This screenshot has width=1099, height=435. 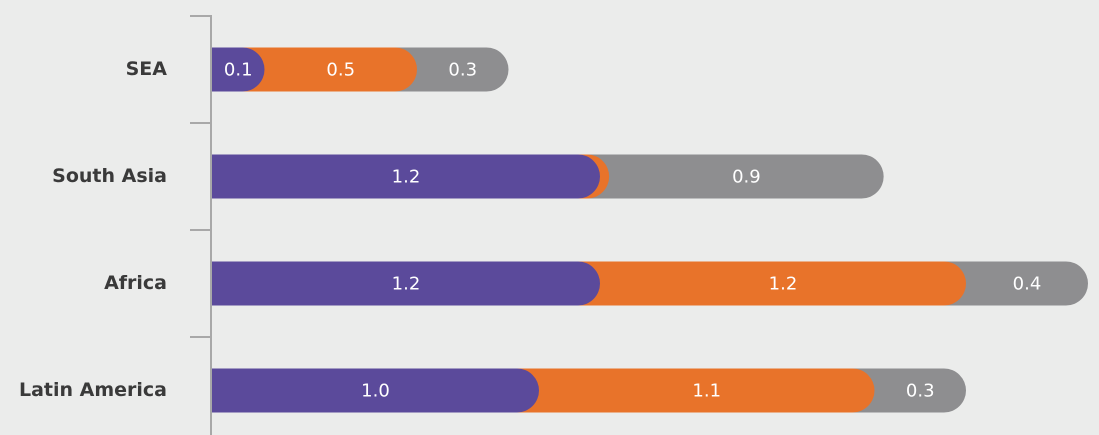 What do you see at coordinates (109, 176) in the screenshot?
I see `category-label: South Asia` at bounding box center [109, 176].